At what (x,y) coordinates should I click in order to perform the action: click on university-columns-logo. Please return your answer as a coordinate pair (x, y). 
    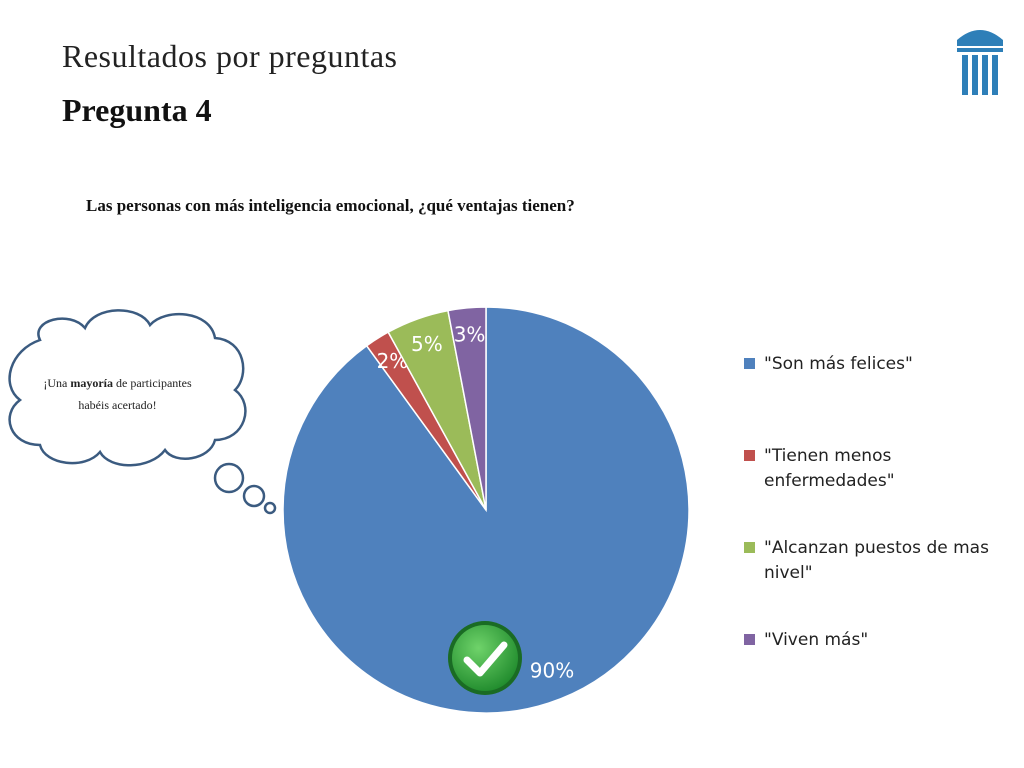
    Looking at the image, I should click on (980, 62).